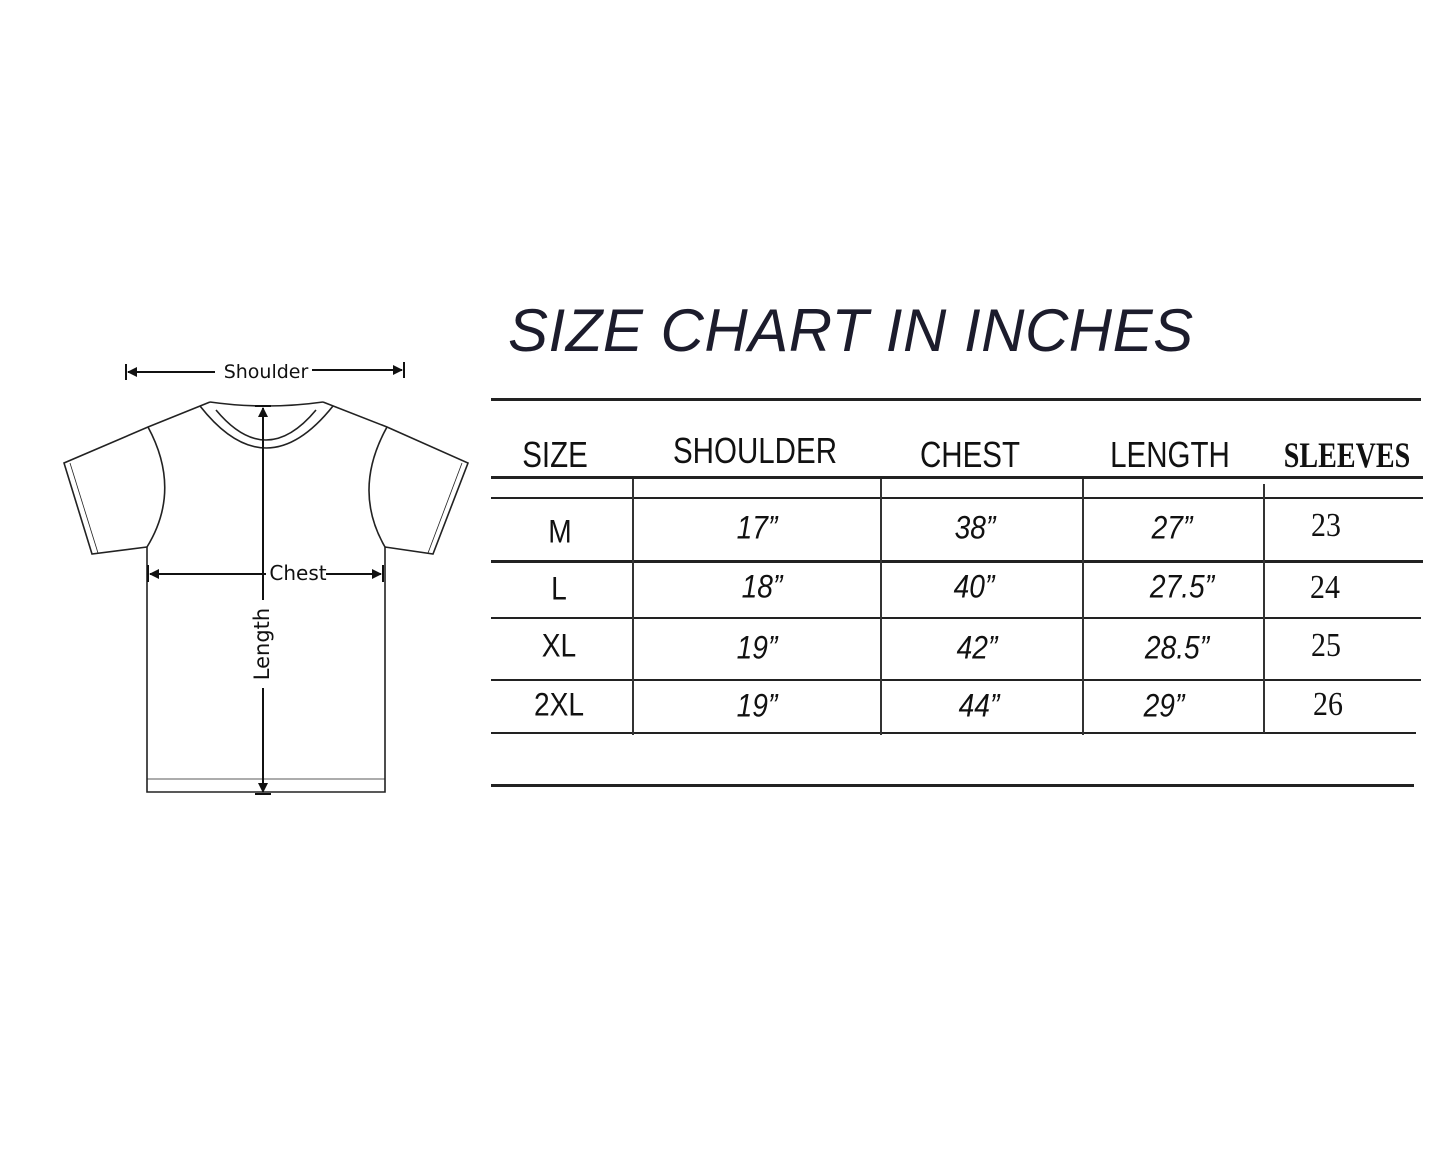  I want to click on sleeves-cell: 24, so click(1325, 587).